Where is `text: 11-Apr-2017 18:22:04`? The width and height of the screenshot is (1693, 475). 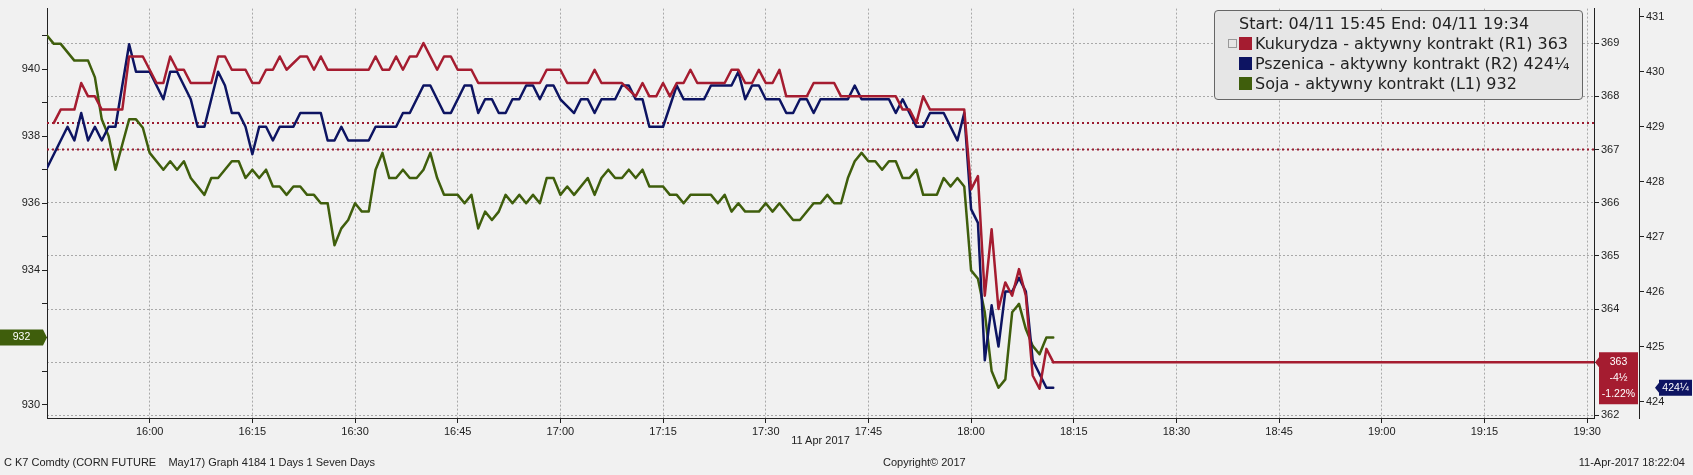
text: 11-Apr-2017 18:22:04 is located at coordinates (1631, 462).